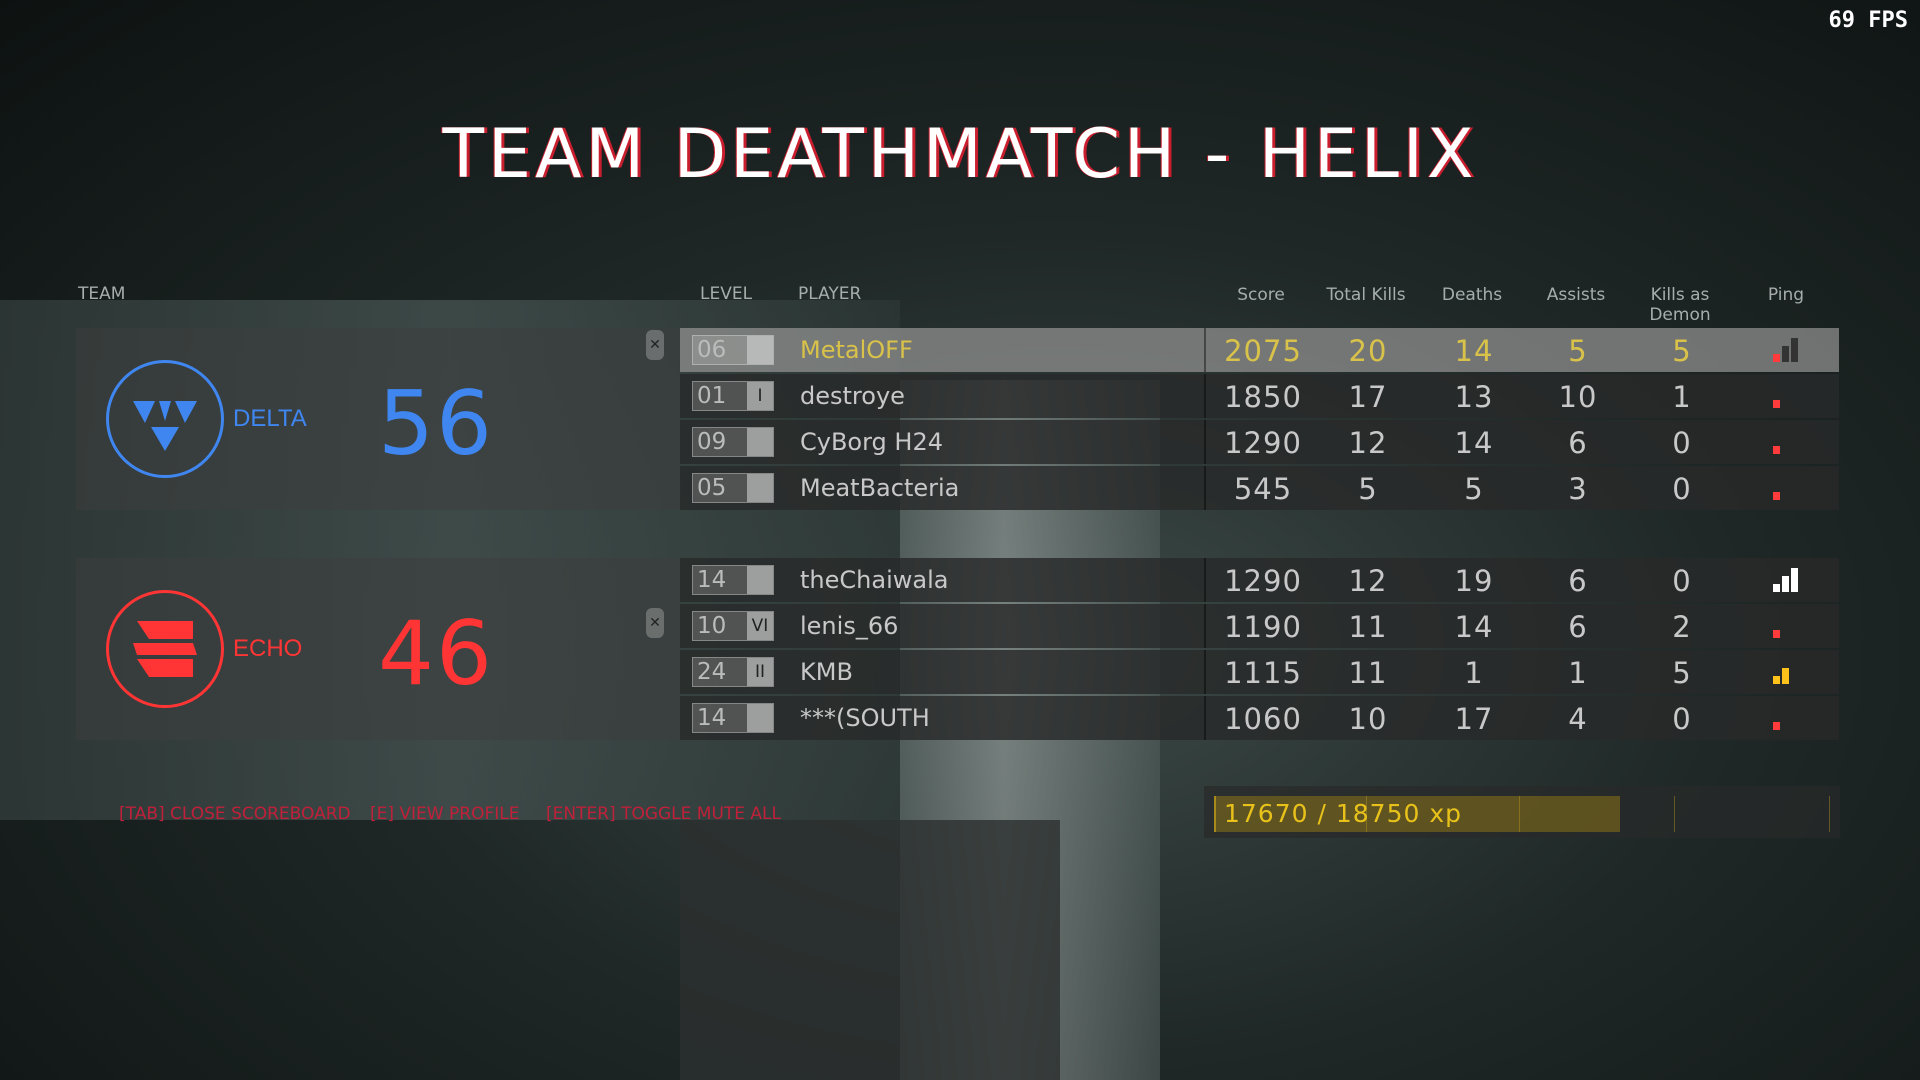 The image size is (1920, 1080). Describe the element at coordinates (726, 294) in the screenshot. I see `header-level: LEVEL` at that location.